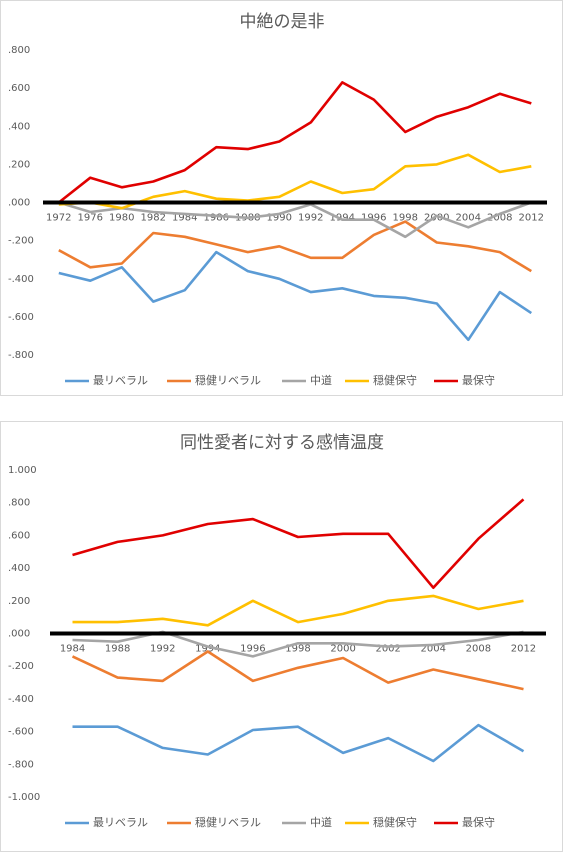  I want to click on x-tick-label: 1990, so click(279, 218).